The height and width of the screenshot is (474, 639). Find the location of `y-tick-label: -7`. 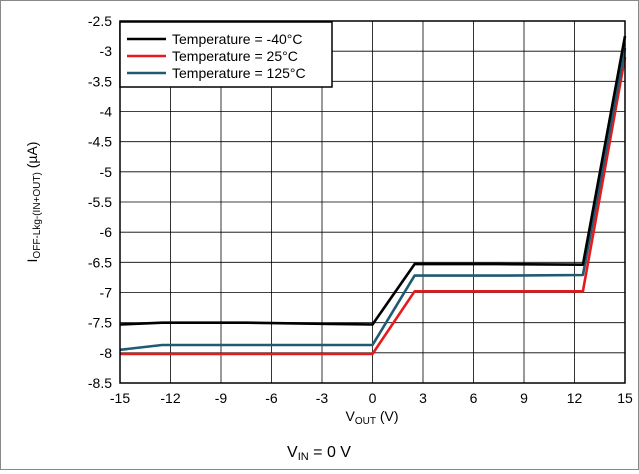

y-tick-label: -7 is located at coordinates (106, 293).